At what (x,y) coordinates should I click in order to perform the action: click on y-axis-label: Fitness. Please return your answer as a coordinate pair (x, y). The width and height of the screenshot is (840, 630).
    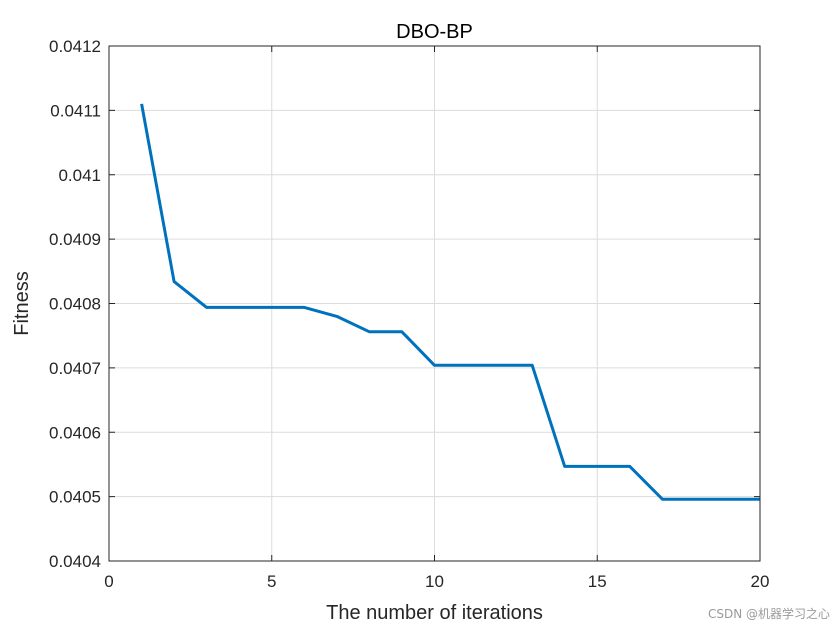
    Looking at the image, I should click on (22, 303).